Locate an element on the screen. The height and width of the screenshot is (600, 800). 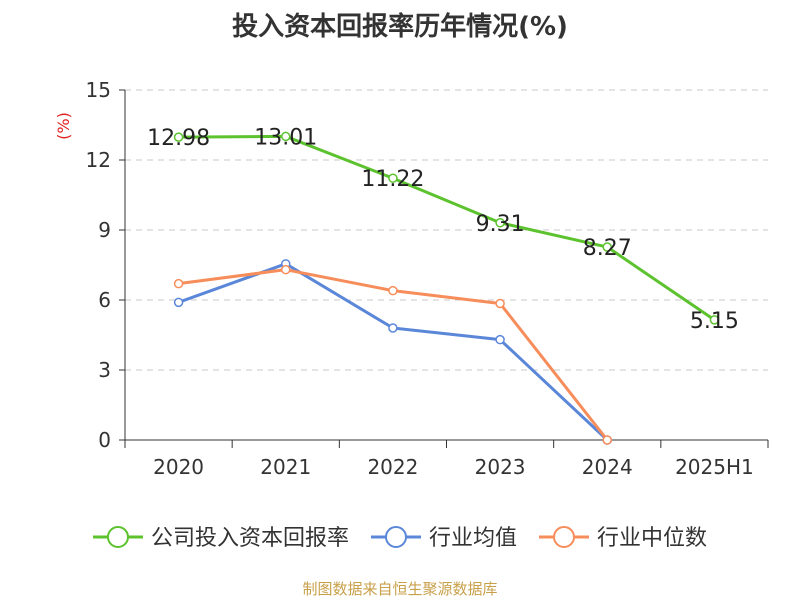
data-label: 9.31 is located at coordinates (500, 224).